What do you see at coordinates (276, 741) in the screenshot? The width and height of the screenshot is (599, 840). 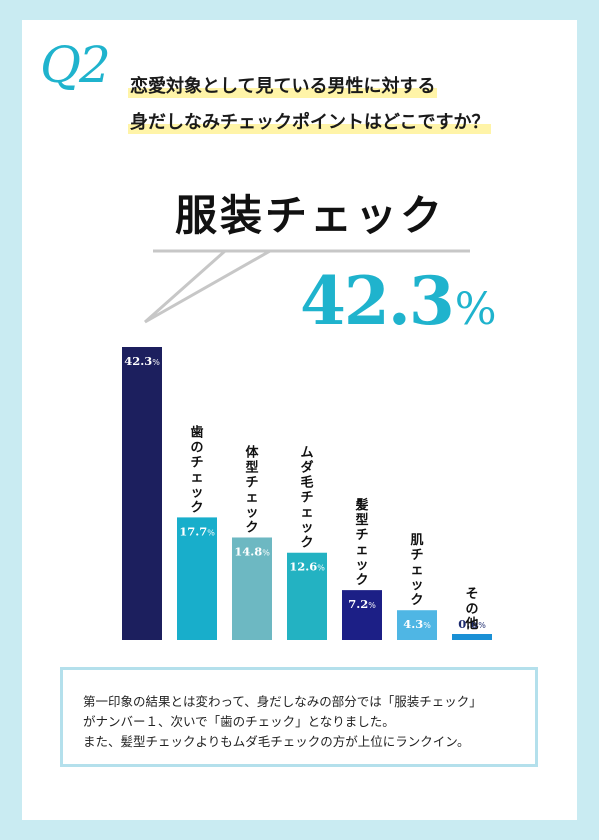 I see `summary-line-3: また、髪型チェックよりもムダ毛チェックの方が上位にランクイン。` at bounding box center [276, 741].